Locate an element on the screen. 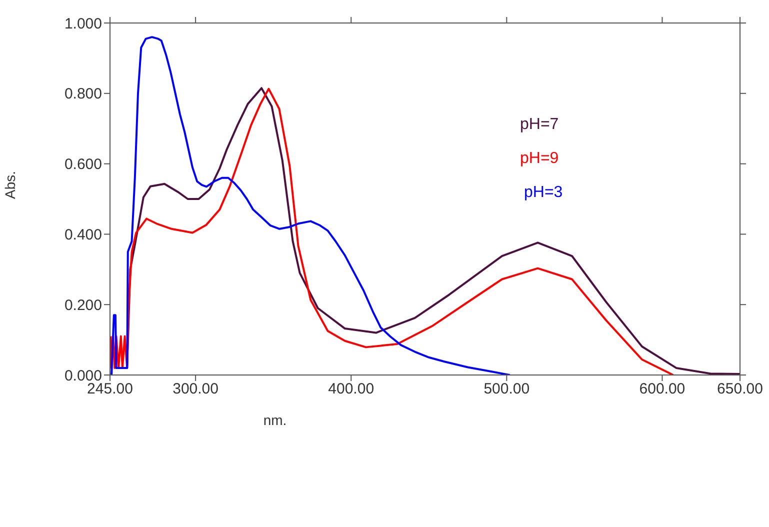  x-axis-title: nm. is located at coordinates (275, 420).